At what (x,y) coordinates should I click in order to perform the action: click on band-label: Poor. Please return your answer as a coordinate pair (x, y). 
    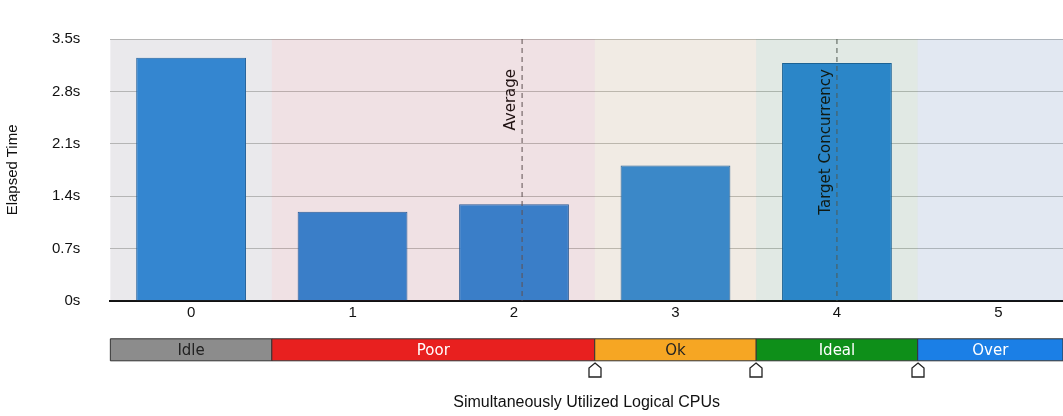
    Looking at the image, I should click on (433, 349).